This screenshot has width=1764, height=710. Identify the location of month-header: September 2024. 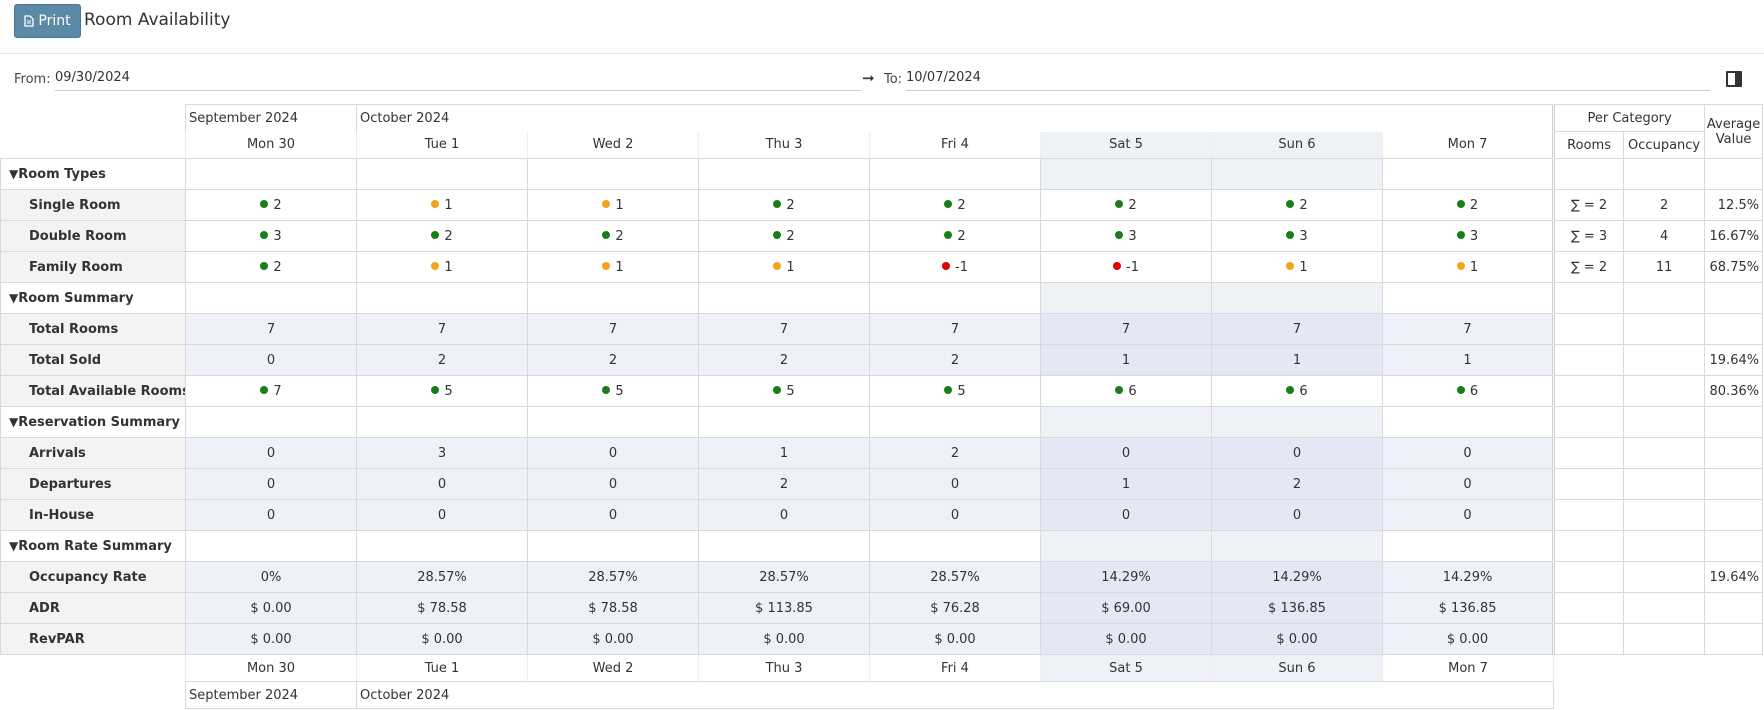
(271, 695).